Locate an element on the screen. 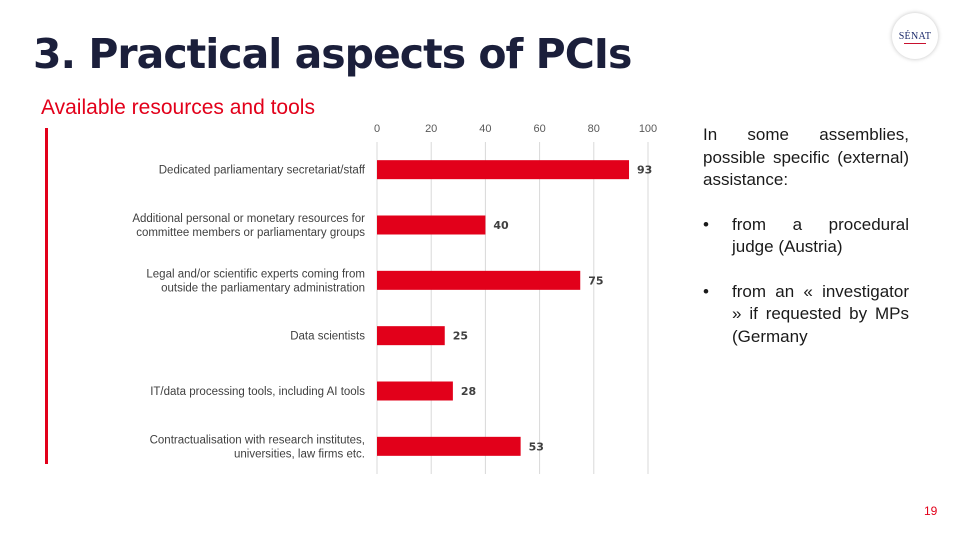  x-axis-ticks: 0 20 40 60 80 100 is located at coordinates (515, 129).